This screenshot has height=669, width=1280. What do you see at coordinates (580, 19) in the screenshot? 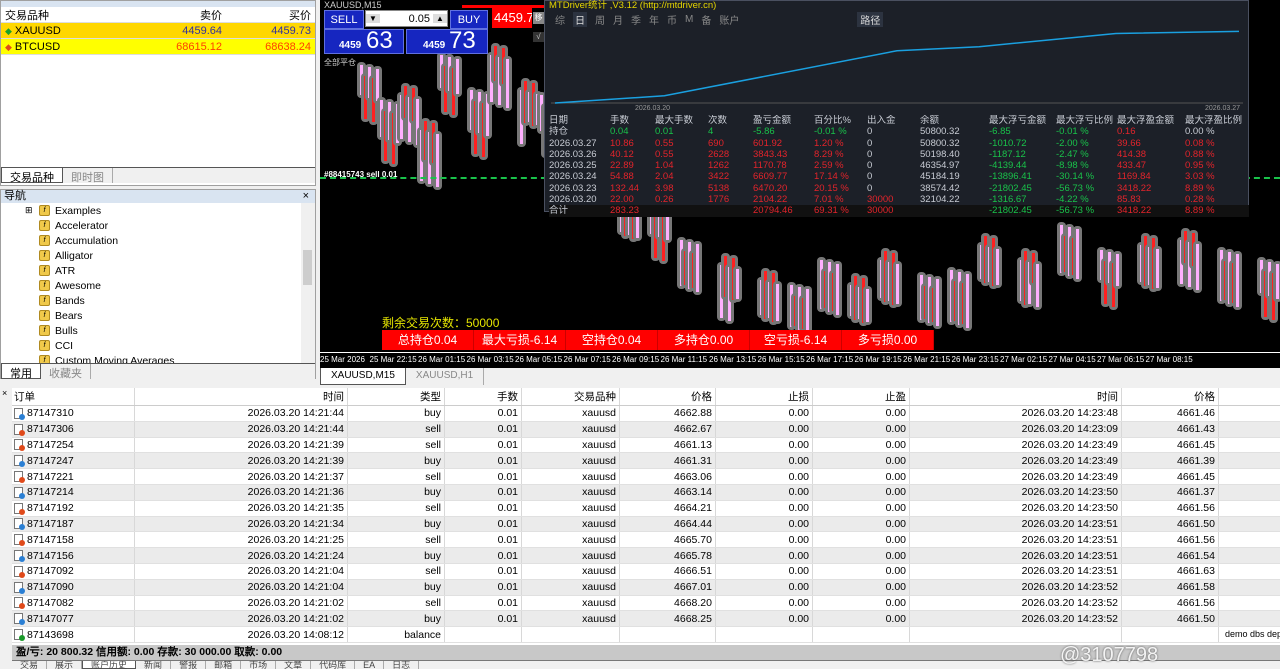
I see `stats-tab: 日` at bounding box center [580, 19].